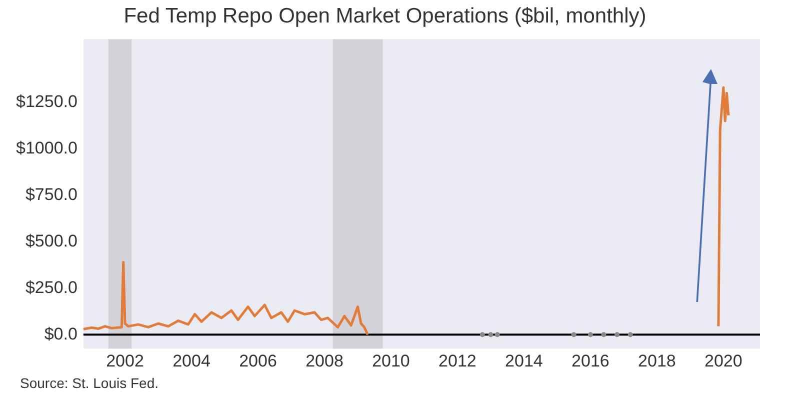  What do you see at coordinates (457, 360) in the screenshot?
I see `x-tick-label: 2012` at bounding box center [457, 360].